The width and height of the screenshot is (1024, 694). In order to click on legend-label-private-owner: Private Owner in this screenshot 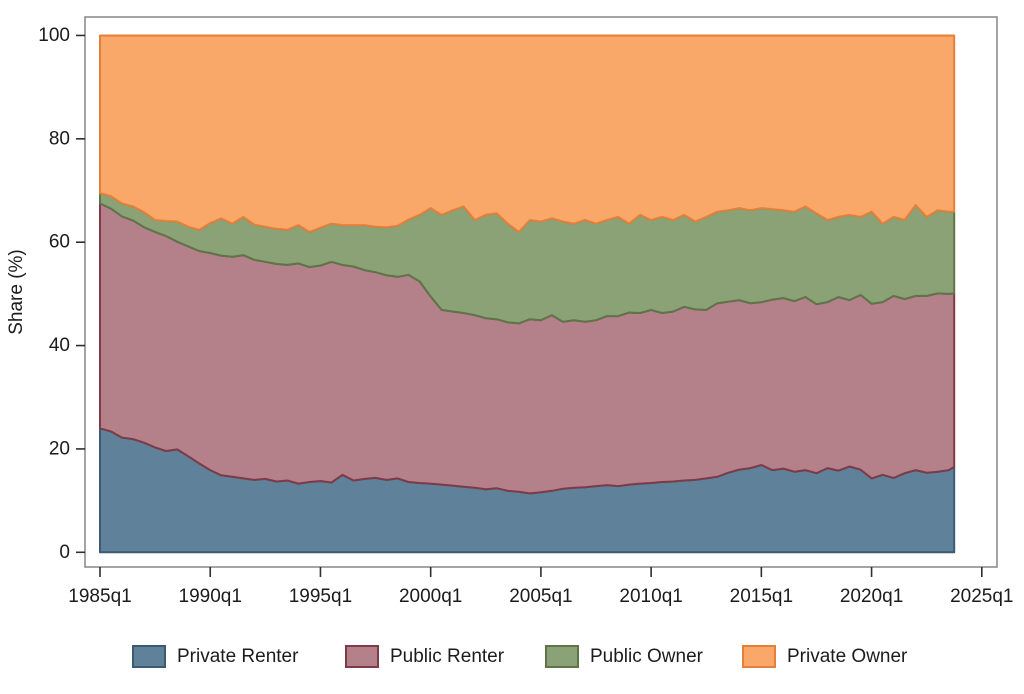, I will do `click(847, 656)`.